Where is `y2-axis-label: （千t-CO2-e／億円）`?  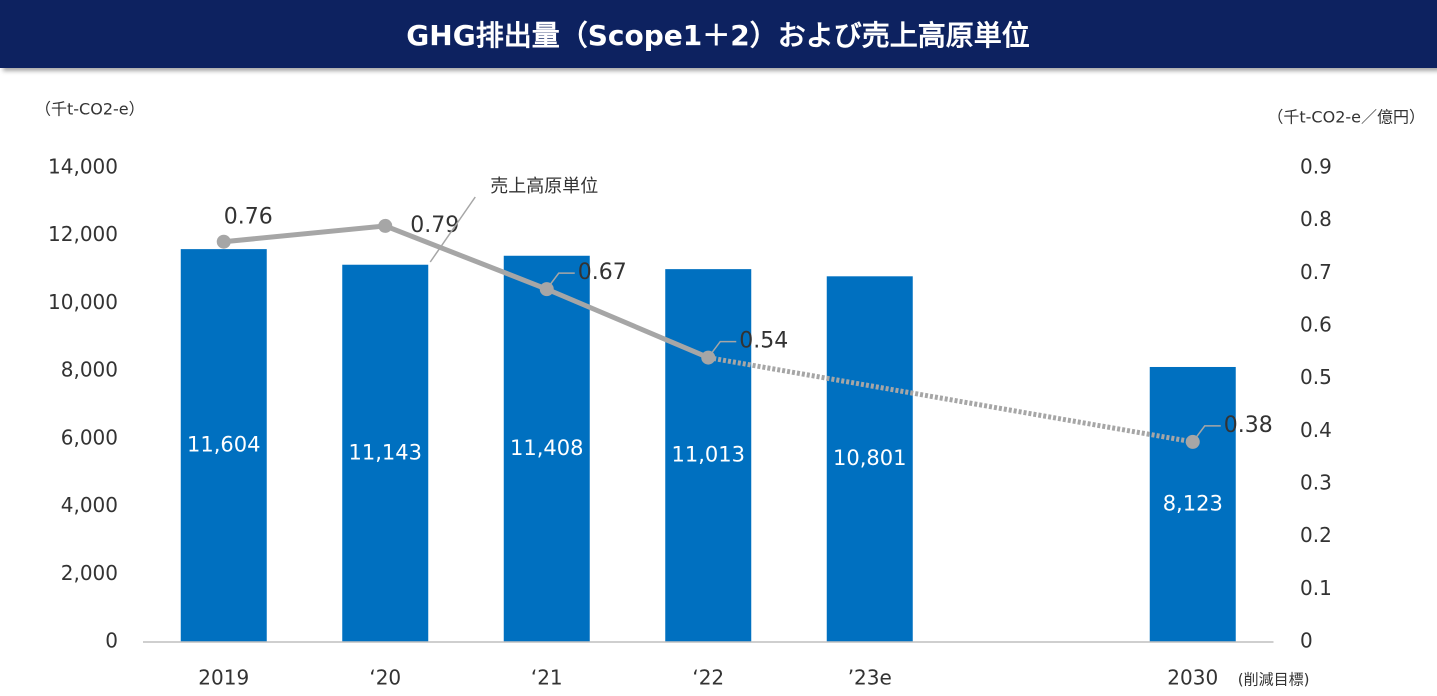 y2-axis-label: （千t-CO2-e／億円） is located at coordinates (1346, 117).